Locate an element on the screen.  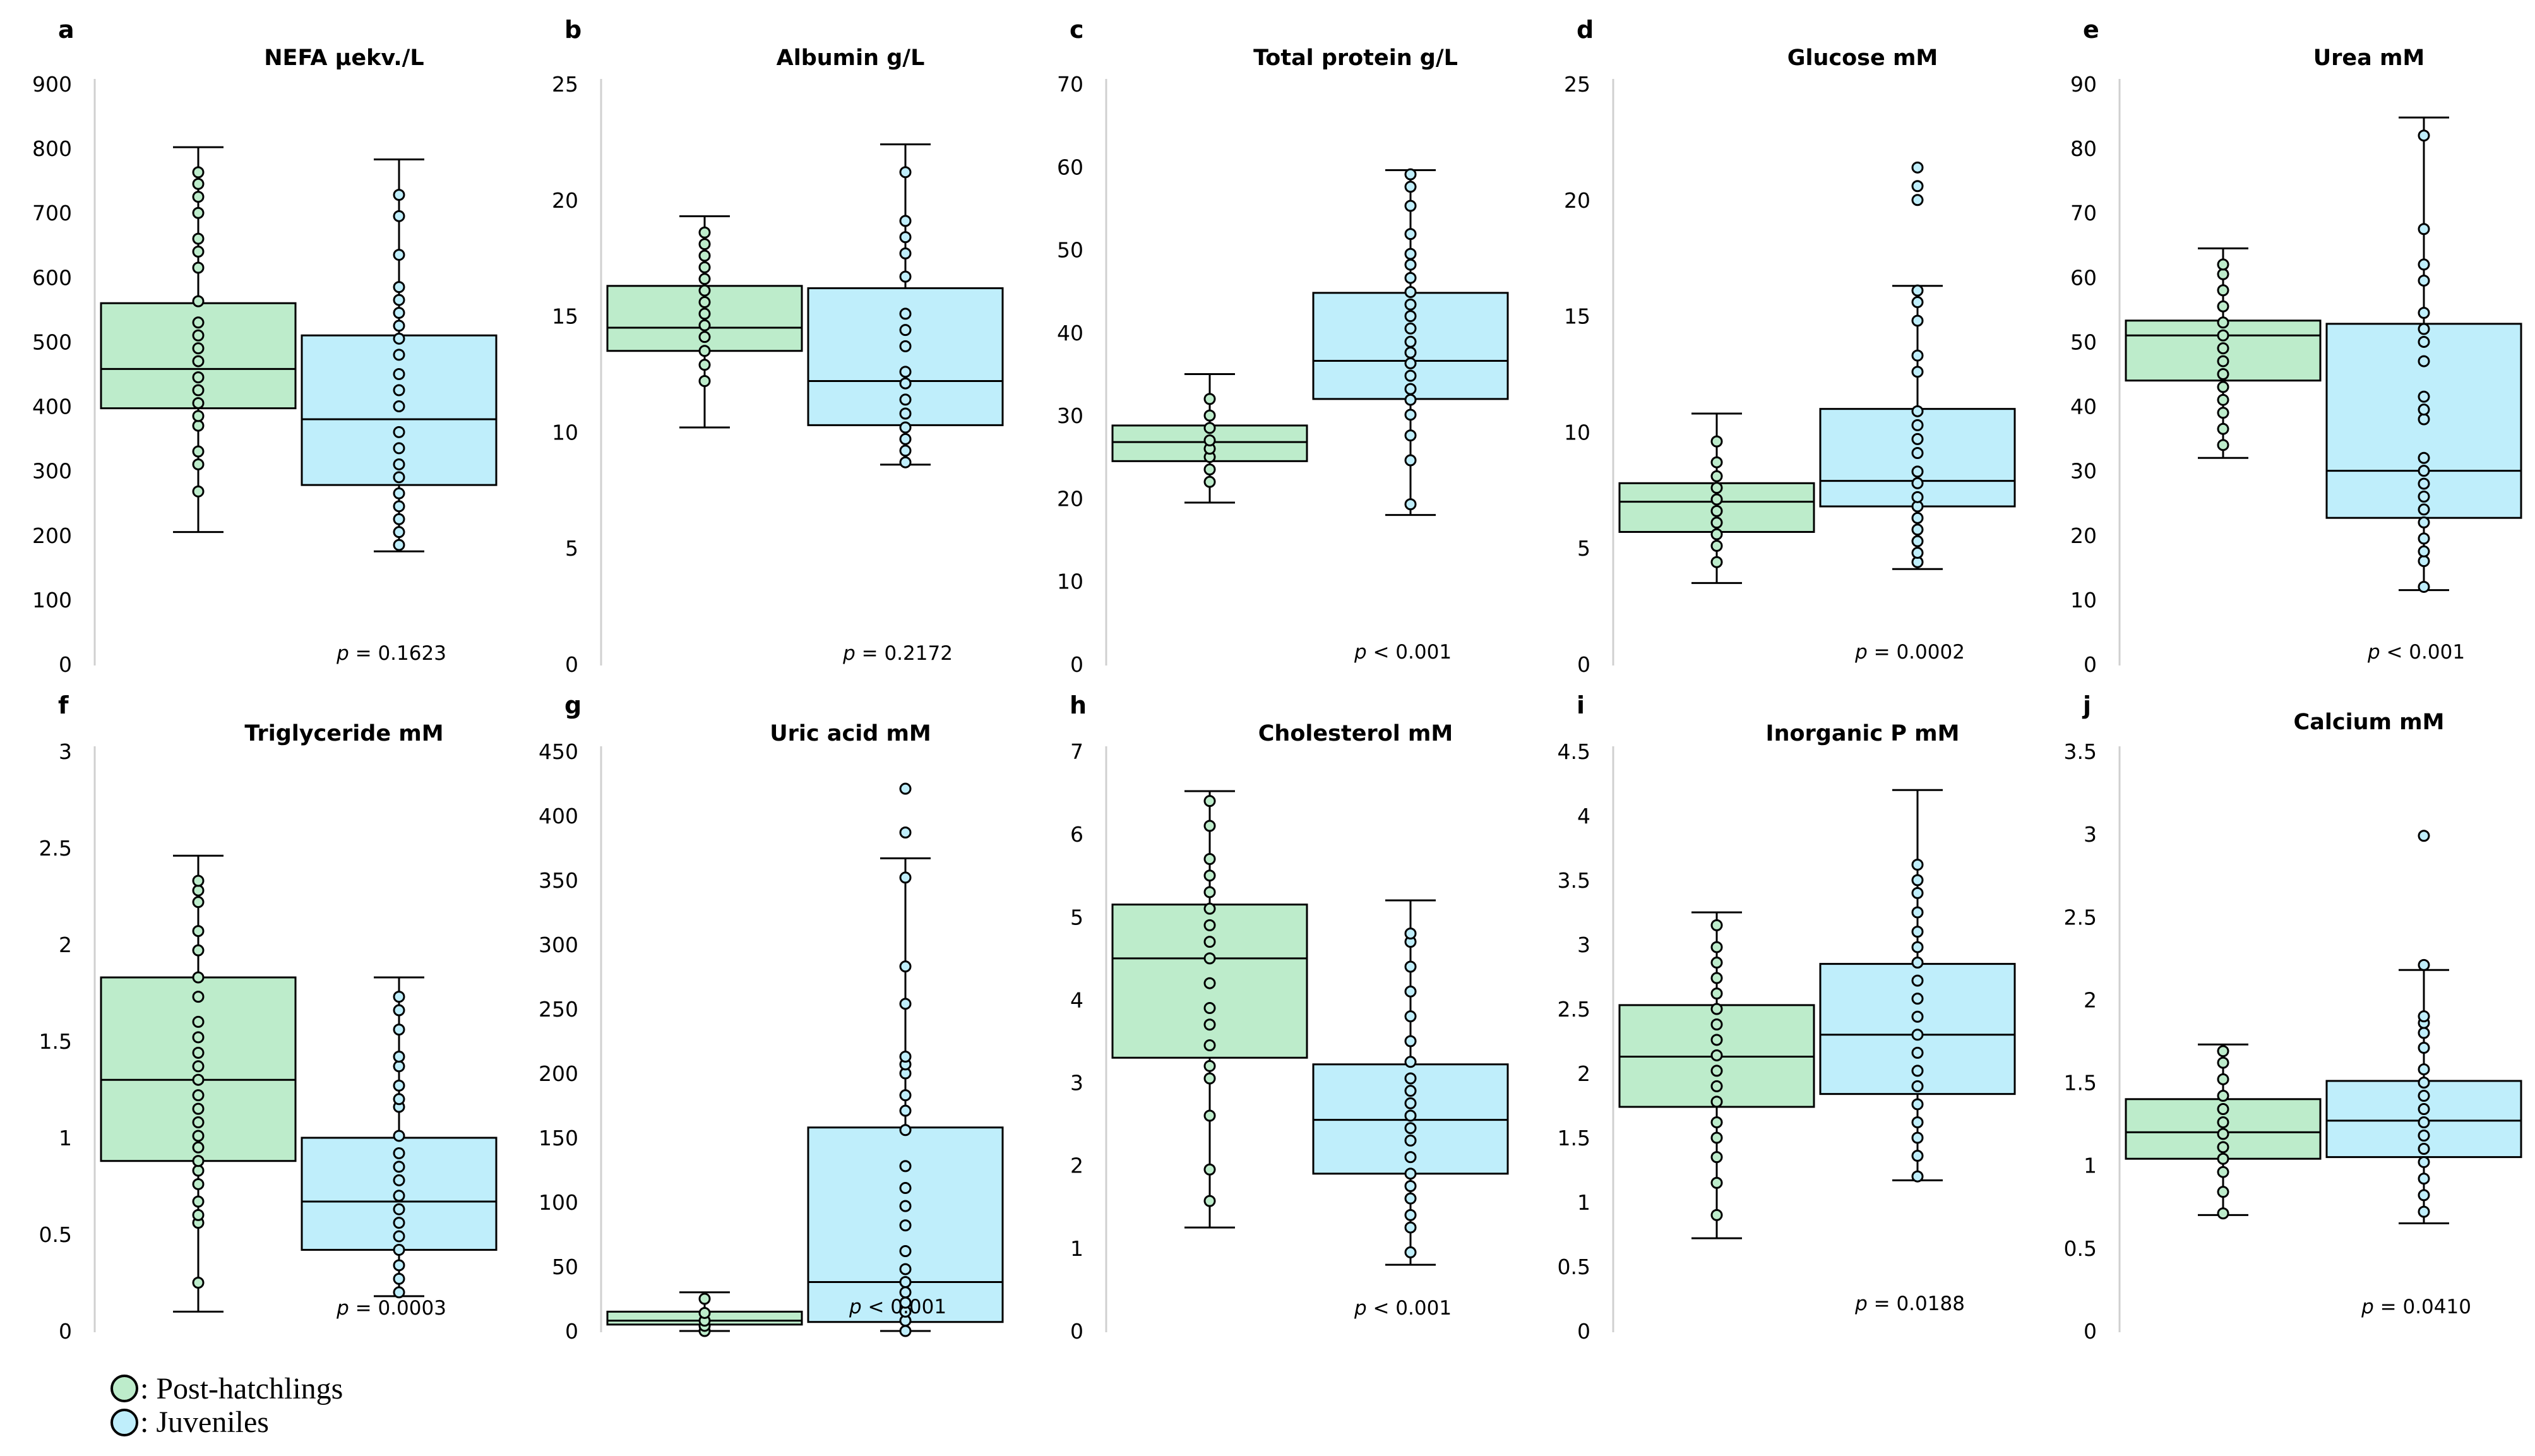
legend-label-post-hatchlings: : Post-hatchlings is located at coordinates (242, 1388).